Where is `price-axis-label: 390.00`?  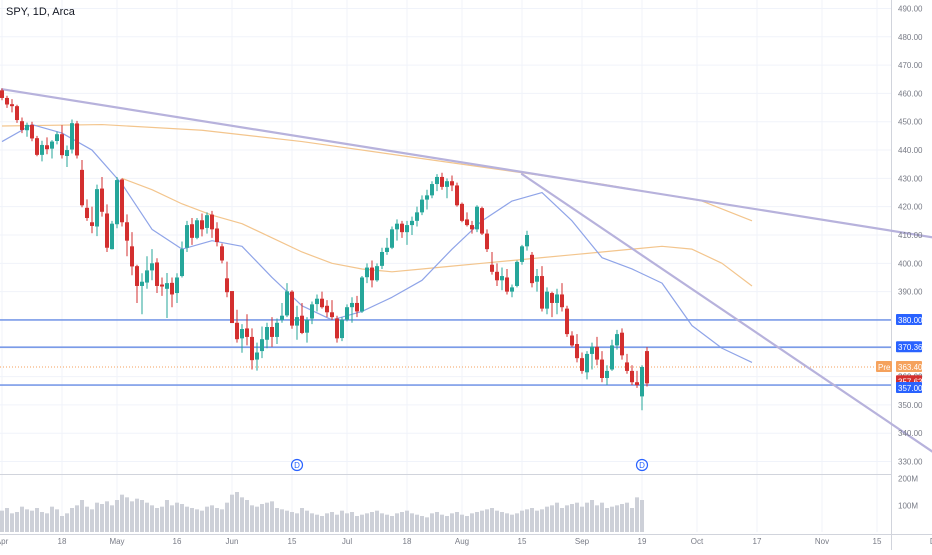 price-axis-label: 390.00 is located at coordinates (910, 292).